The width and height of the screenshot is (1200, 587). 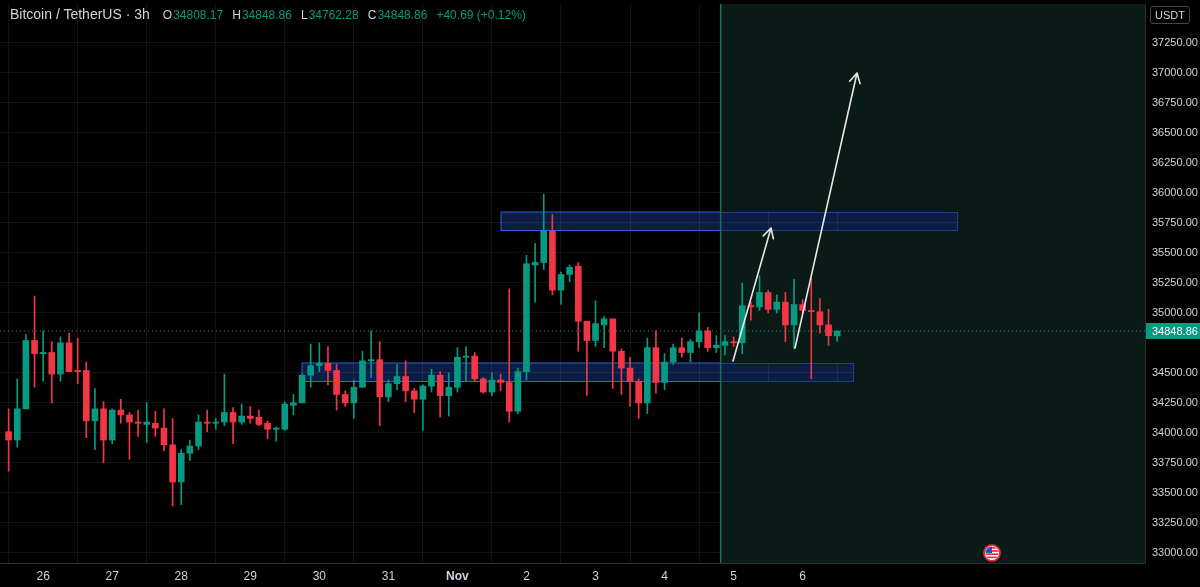 What do you see at coordinates (1175, 401) in the screenshot?
I see `y-tick-label: 34250.00` at bounding box center [1175, 401].